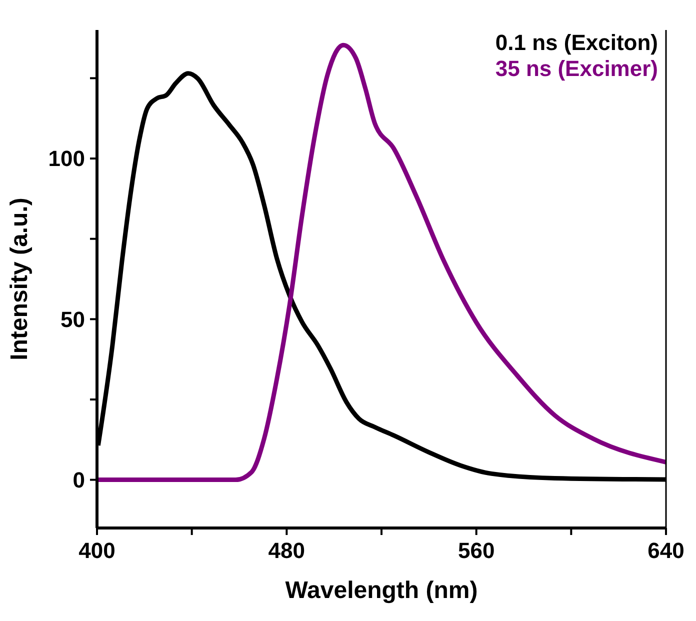  I want to click on y-tick-label: 100, so click(66, 159).